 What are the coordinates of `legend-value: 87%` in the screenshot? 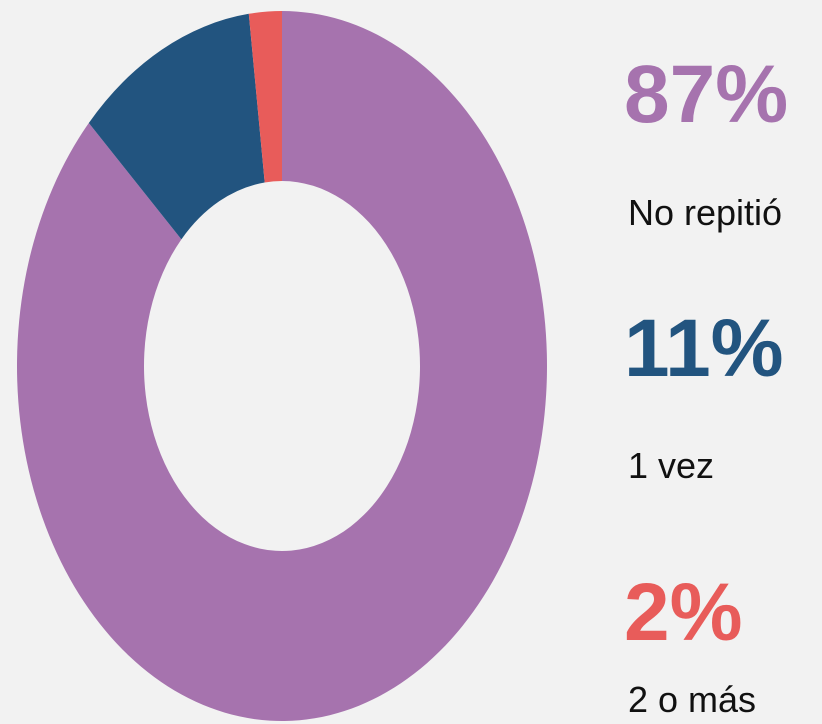 It's located at (706, 94).